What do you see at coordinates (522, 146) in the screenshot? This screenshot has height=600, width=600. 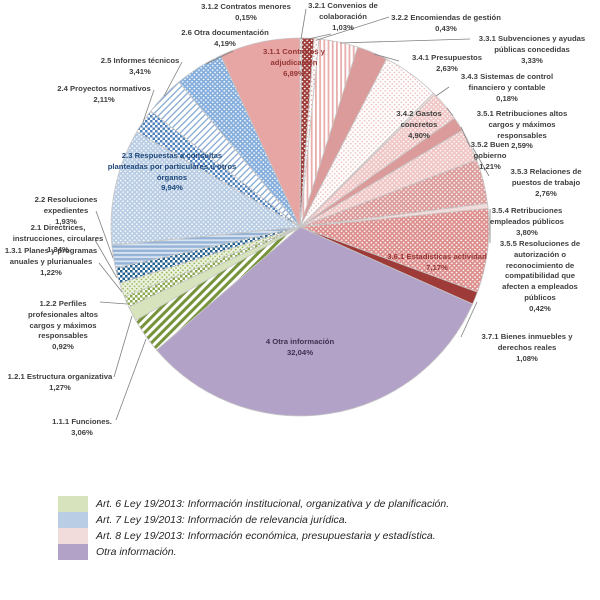 I see `slice-label-percent: 2,59%` at bounding box center [522, 146].